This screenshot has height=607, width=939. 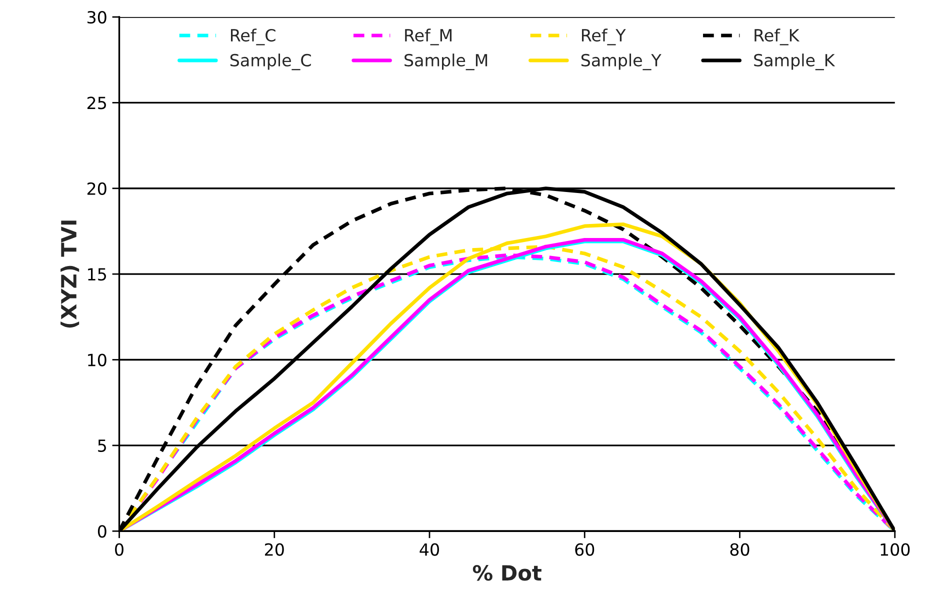 What do you see at coordinates (96, 103) in the screenshot?
I see `y-tick-label: 25` at bounding box center [96, 103].